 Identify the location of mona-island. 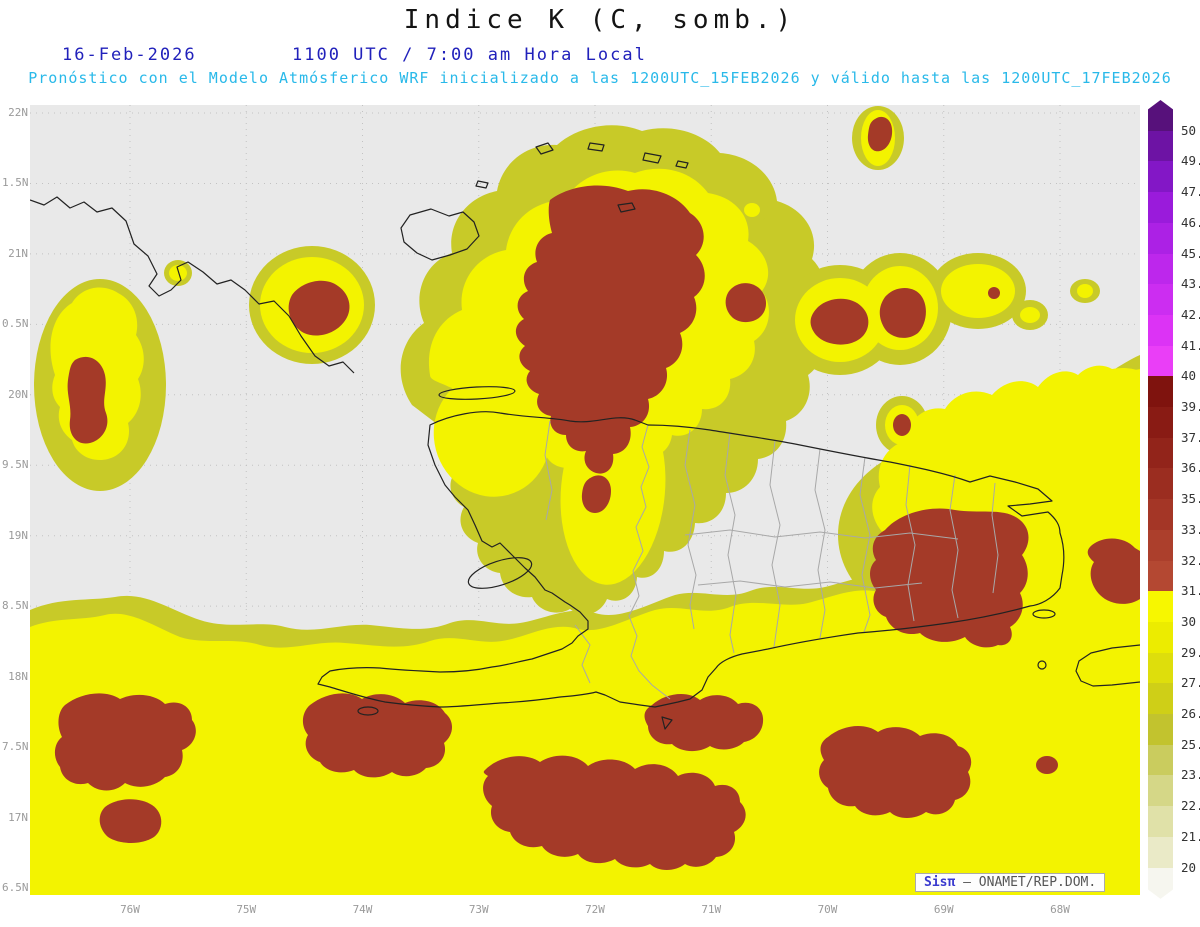
(1042, 665).